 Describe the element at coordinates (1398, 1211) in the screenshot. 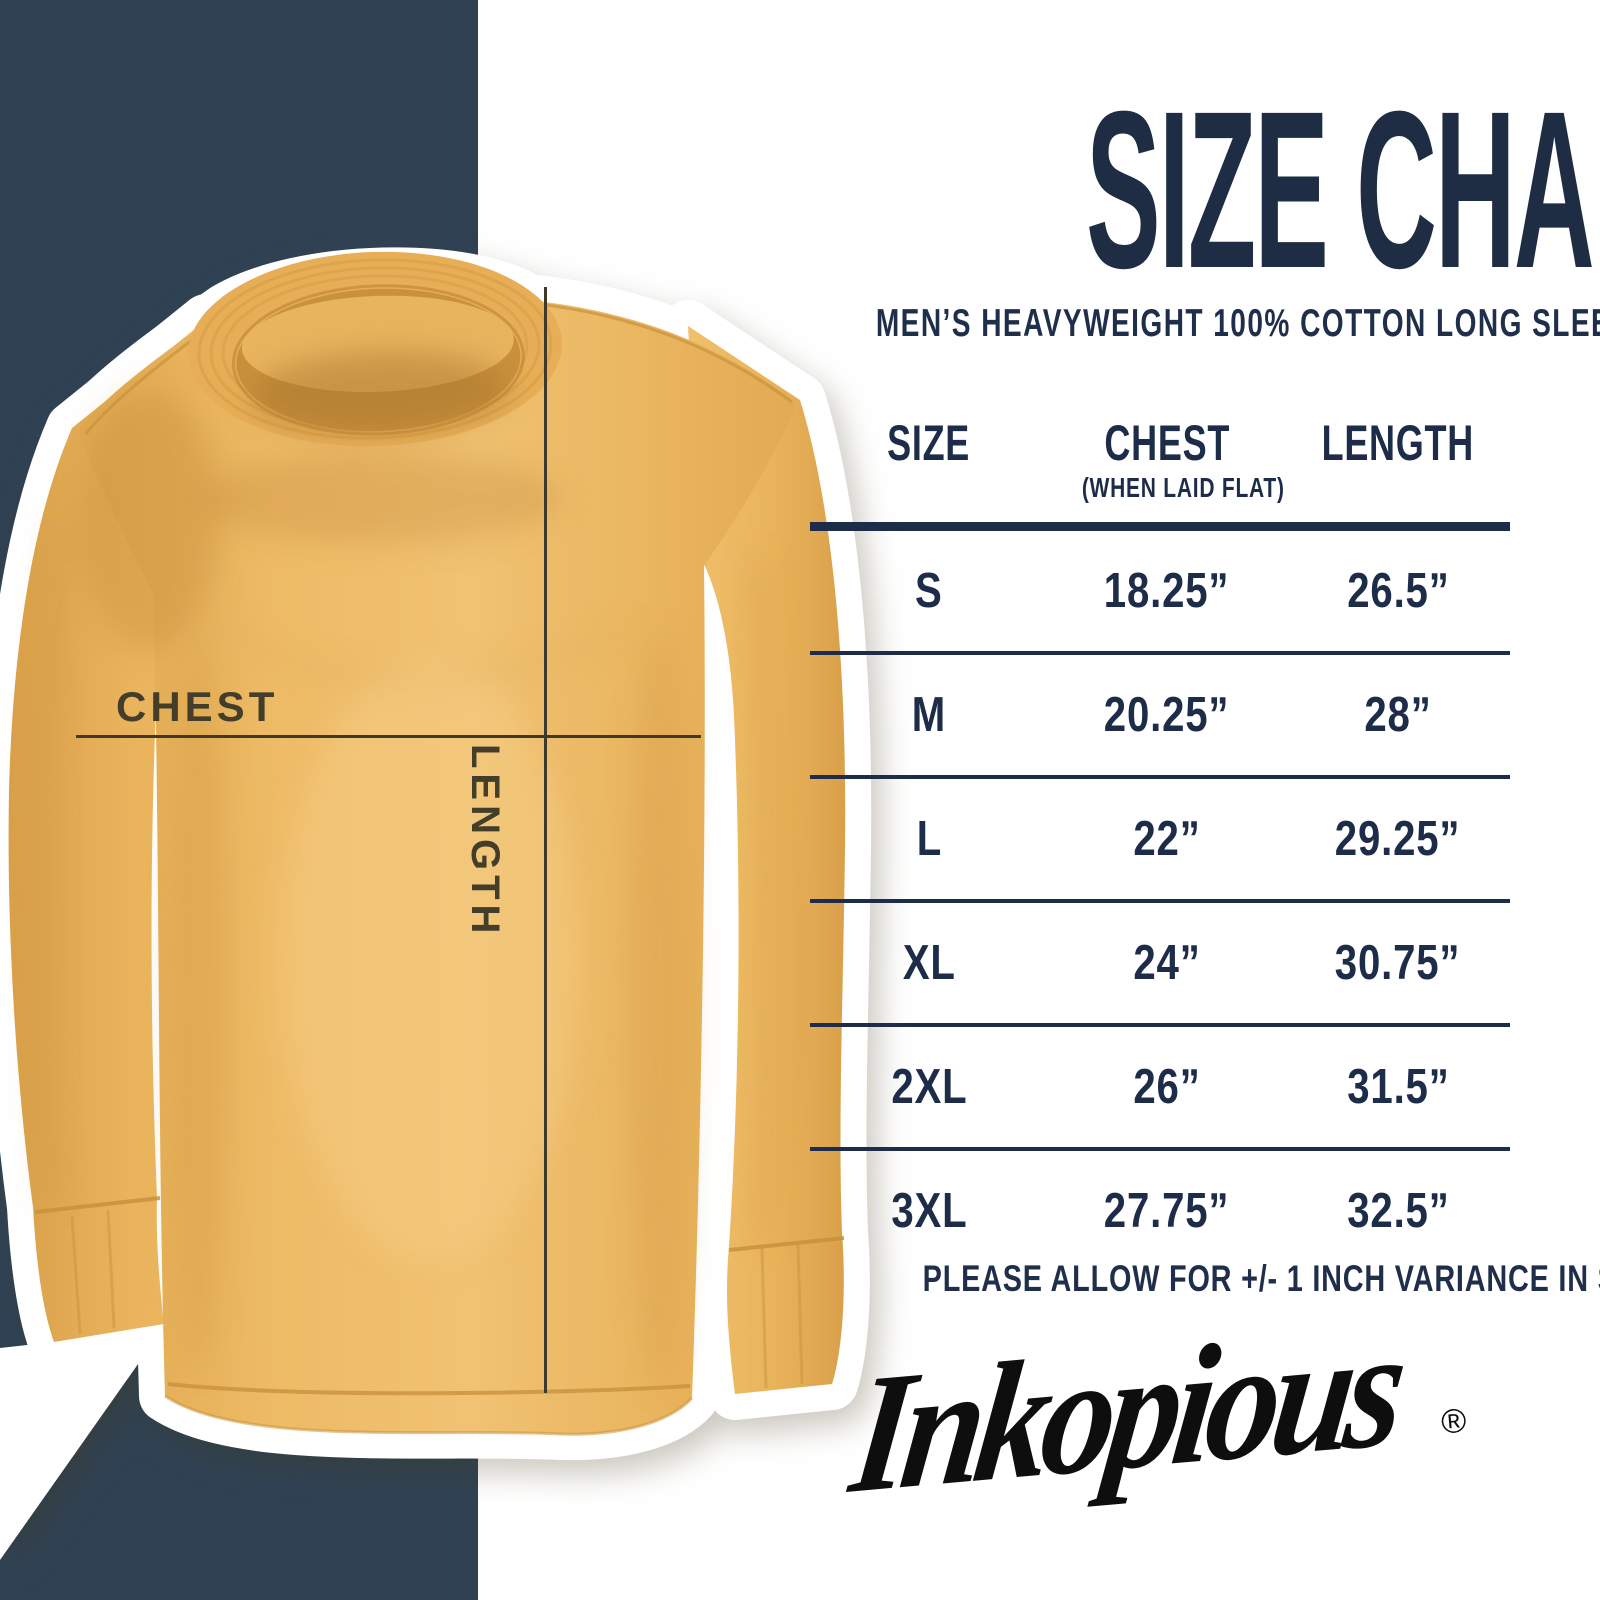

I see `length-cell: 32.5”` at that location.